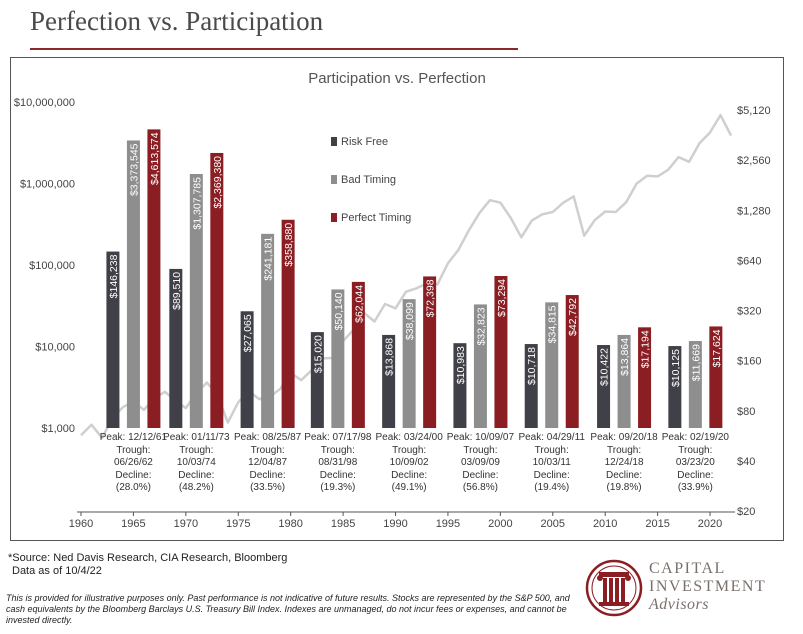  What do you see at coordinates (134, 437) in the screenshot?
I see `peak-label: Peak: 12/12/61` at bounding box center [134, 437].